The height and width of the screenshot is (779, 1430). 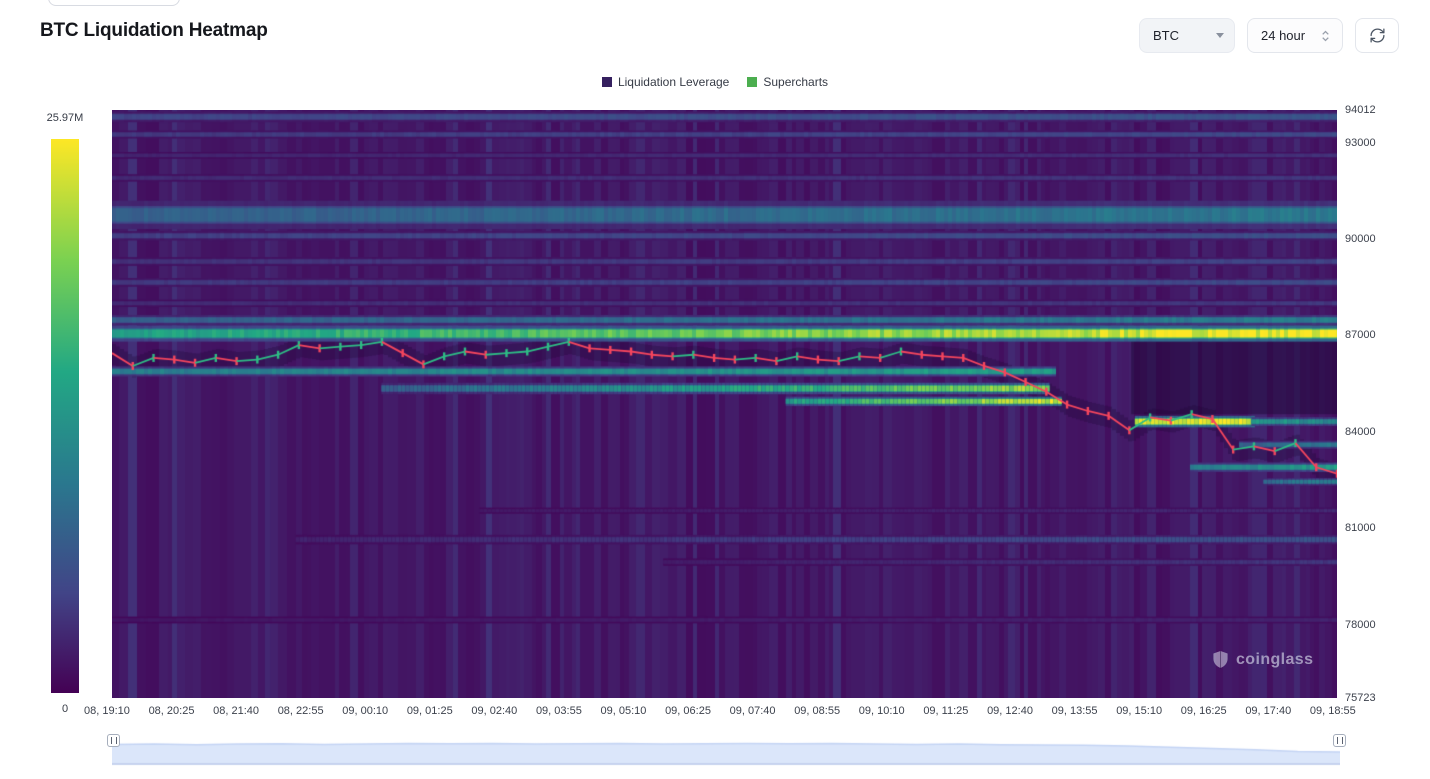 I want to click on x-axis-label: 08, 22:55, so click(x=300, y=711).